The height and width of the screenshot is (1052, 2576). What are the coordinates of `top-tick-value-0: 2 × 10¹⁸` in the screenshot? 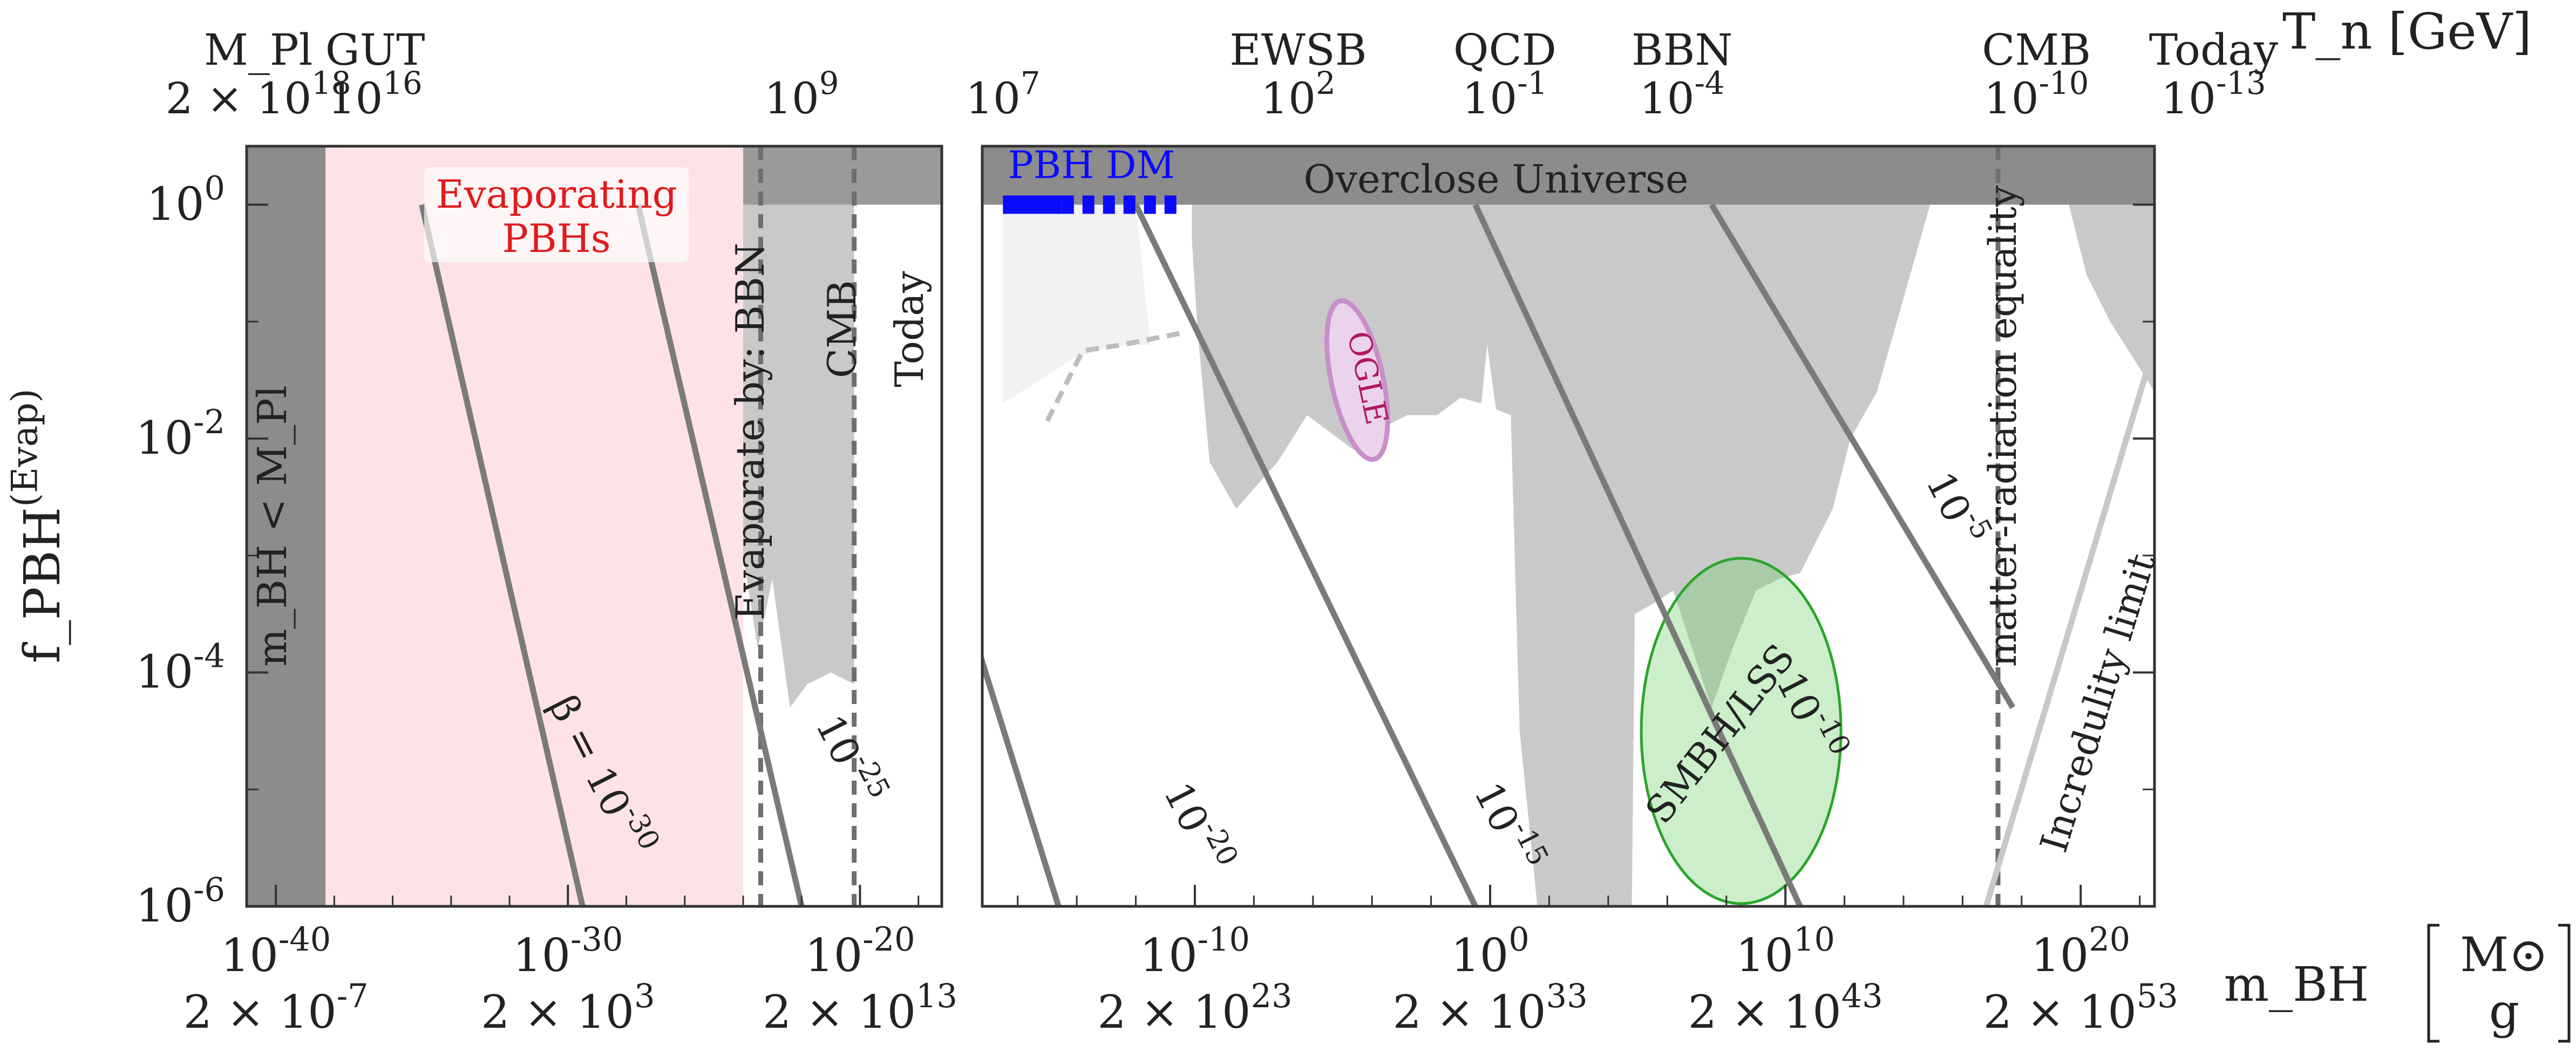 It's located at (258, 94).